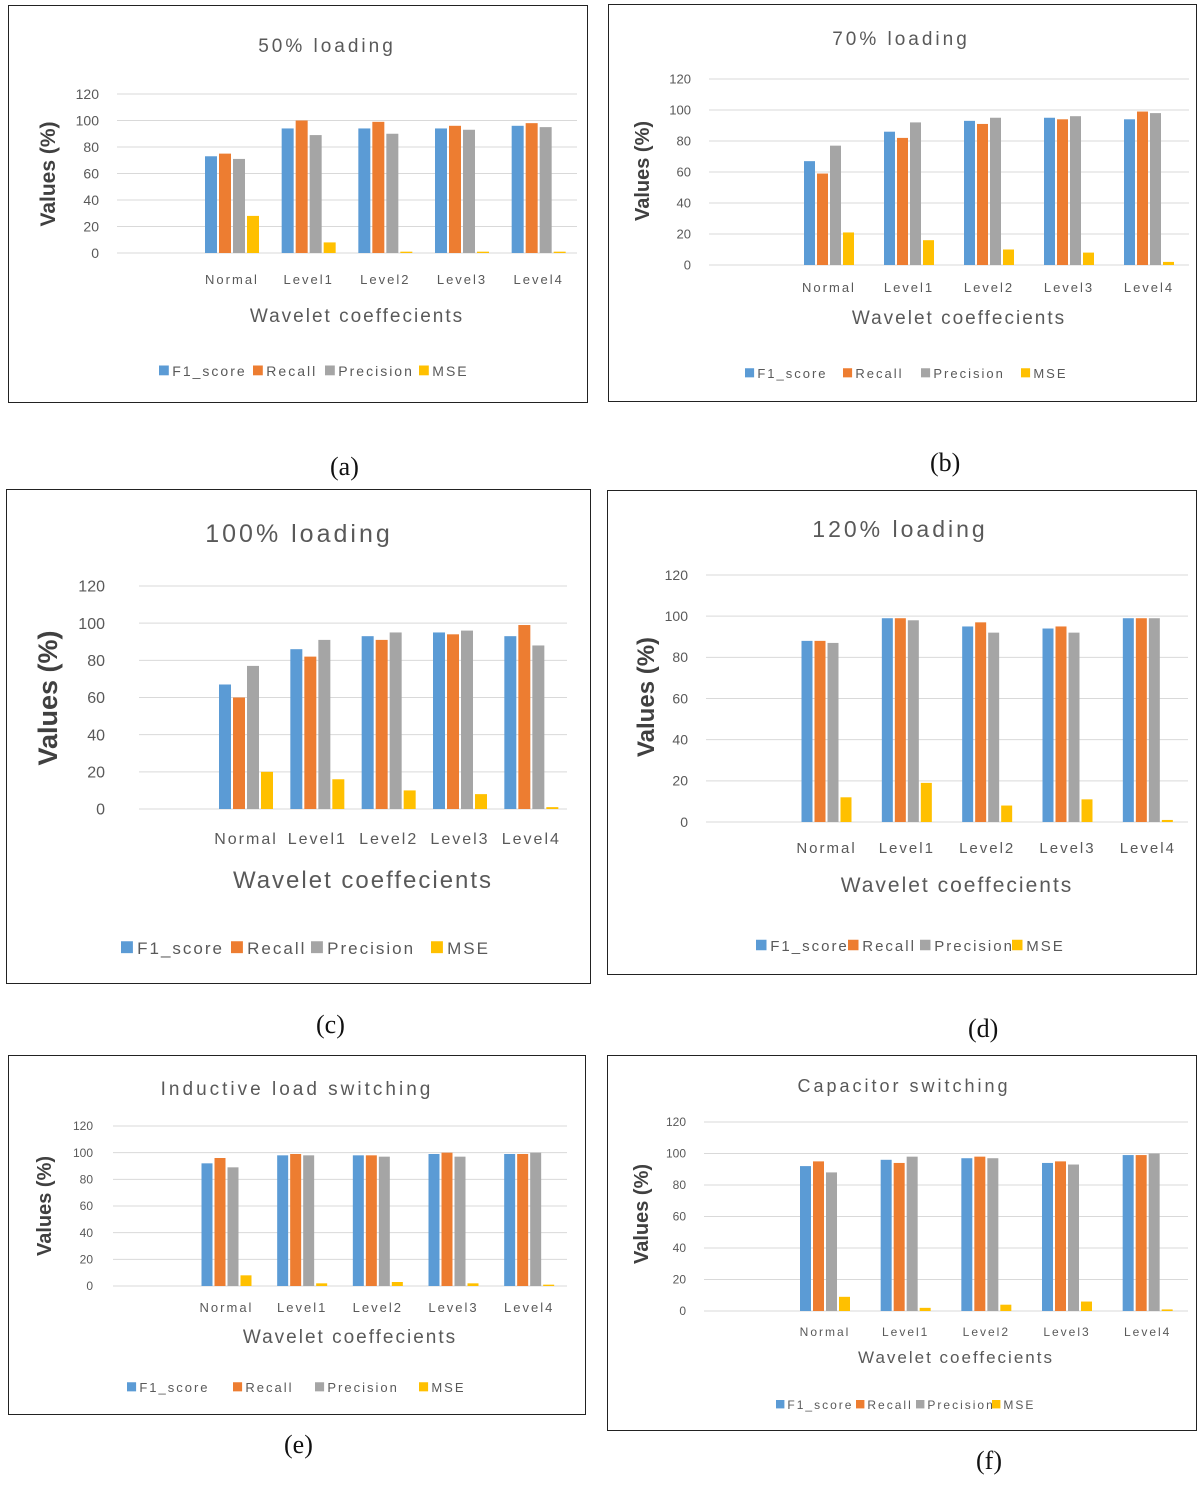 The height and width of the screenshot is (1486, 1200). I want to click on caption-a: (a), so click(344, 466).